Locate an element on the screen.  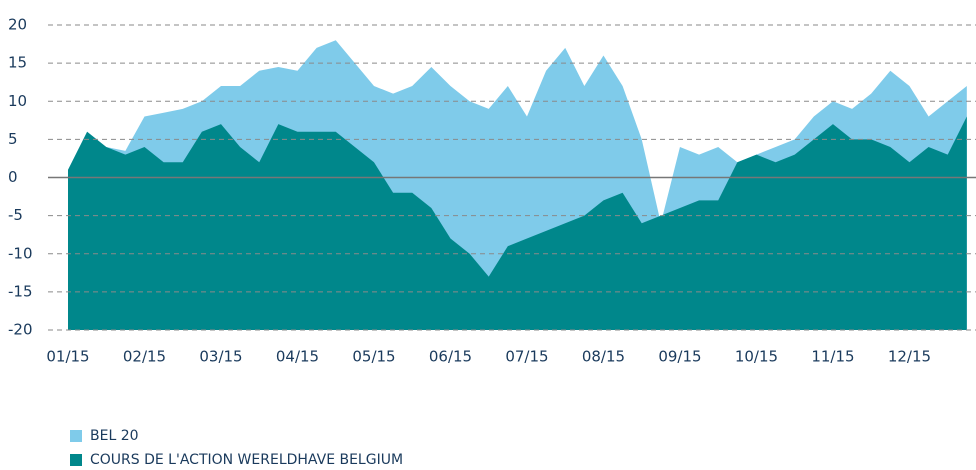
legend-label: COURS DE L'ACTION WERELDHAVE BELGIUM is located at coordinates (246, 460).